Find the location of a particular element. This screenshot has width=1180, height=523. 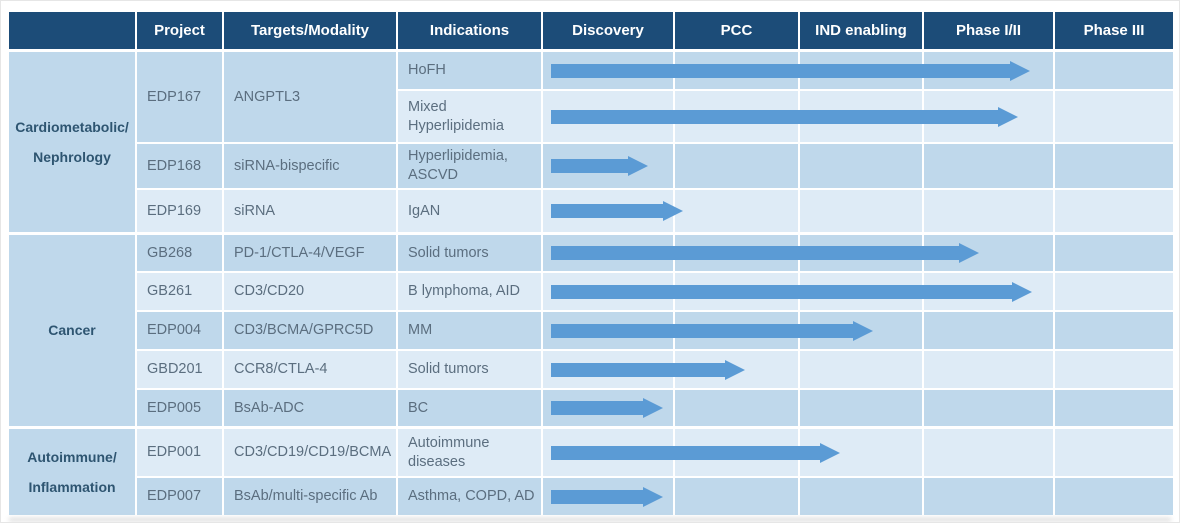

project-cell: GB261 is located at coordinates (178, 290).